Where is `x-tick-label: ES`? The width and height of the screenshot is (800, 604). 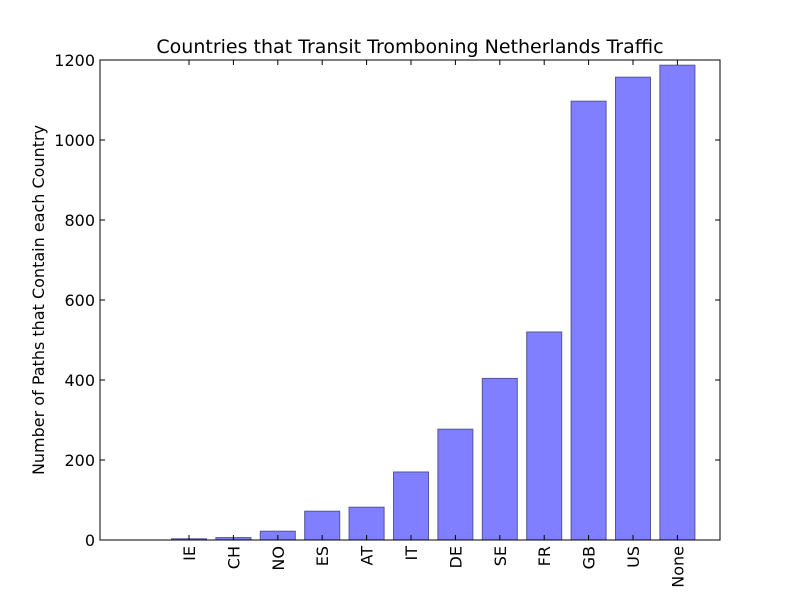
x-tick-label: ES is located at coordinates (322, 556).